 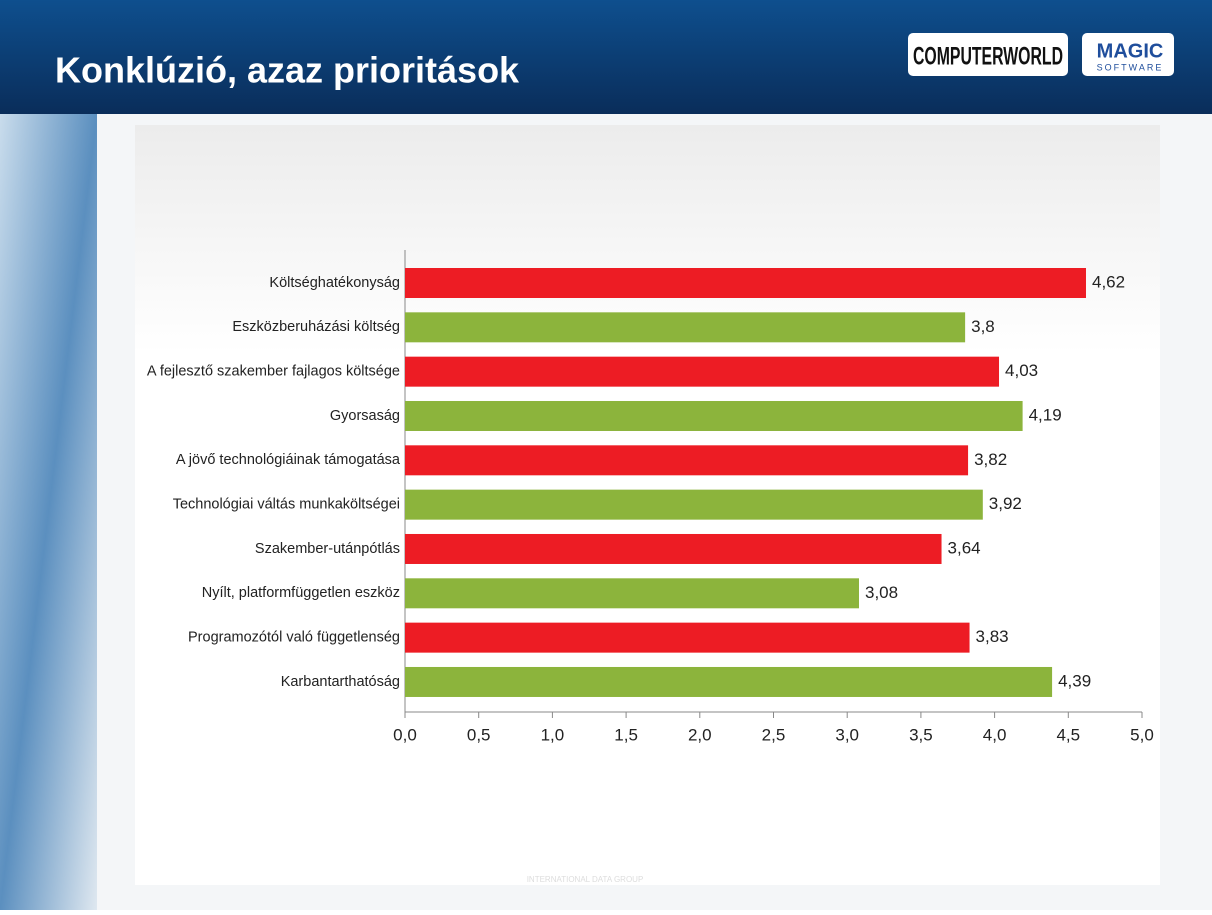 What do you see at coordinates (992, 636) in the screenshot?
I see `value-label: 3,83` at bounding box center [992, 636].